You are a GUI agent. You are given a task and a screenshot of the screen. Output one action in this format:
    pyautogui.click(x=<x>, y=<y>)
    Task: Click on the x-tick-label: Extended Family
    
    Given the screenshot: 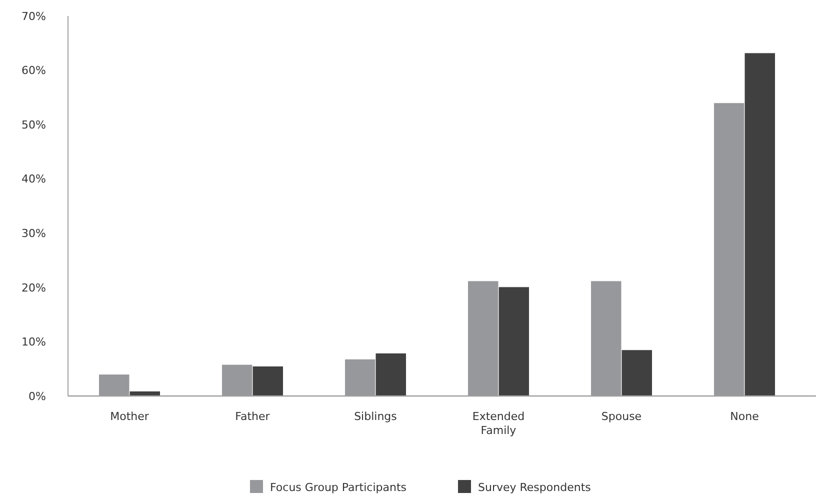 What is the action you would take?
    pyautogui.click(x=498, y=423)
    